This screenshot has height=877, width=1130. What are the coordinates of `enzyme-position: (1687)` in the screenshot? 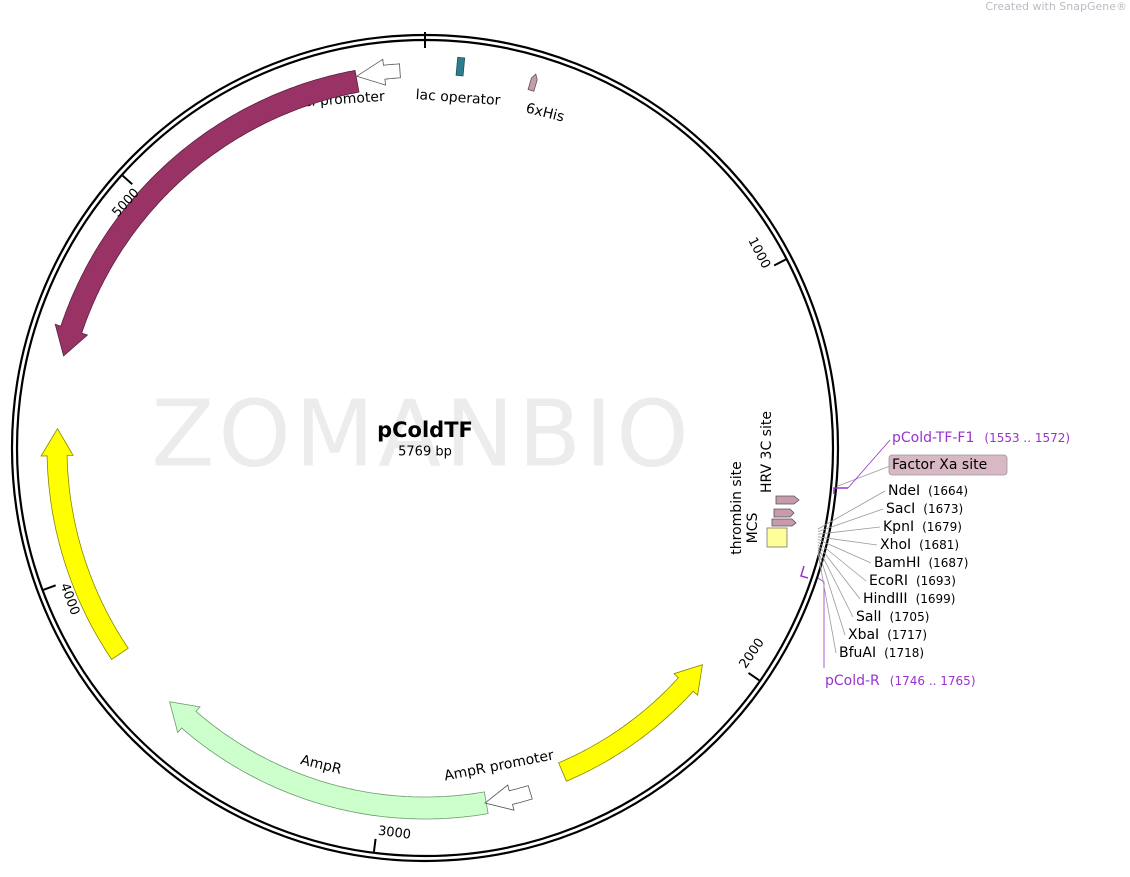 It's located at (948, 563).